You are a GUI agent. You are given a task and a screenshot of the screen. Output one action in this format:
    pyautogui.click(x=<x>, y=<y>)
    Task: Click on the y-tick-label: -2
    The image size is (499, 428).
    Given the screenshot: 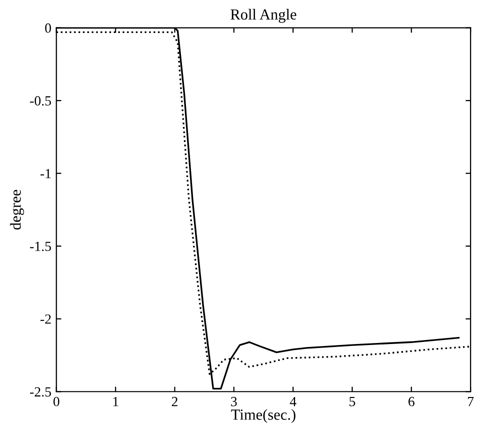 What is the action you would take?
    pyautogui.click(x=45, y=319)
    